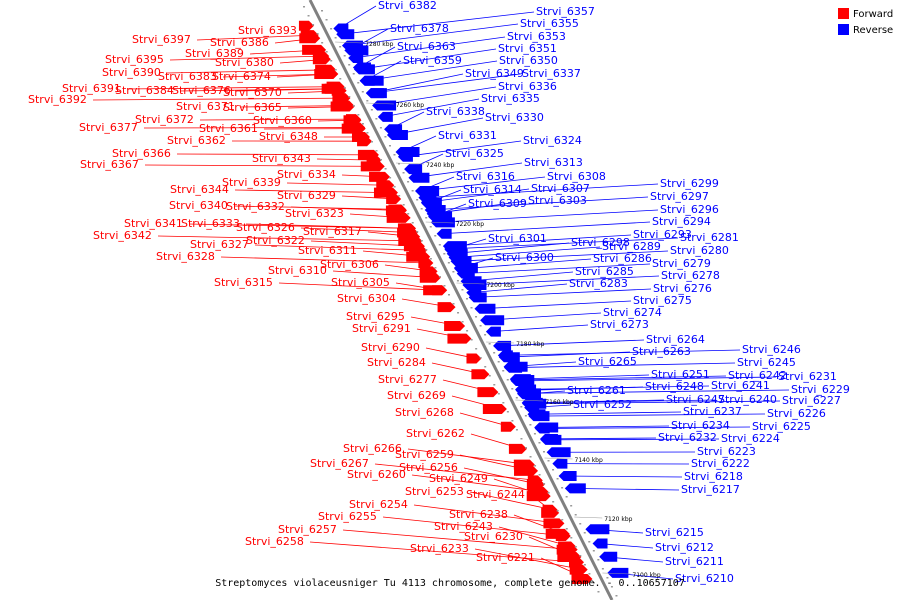 This screenshot has height=600, width=900. I want to click on legend-forward-label: Forward, so click(873, 14).